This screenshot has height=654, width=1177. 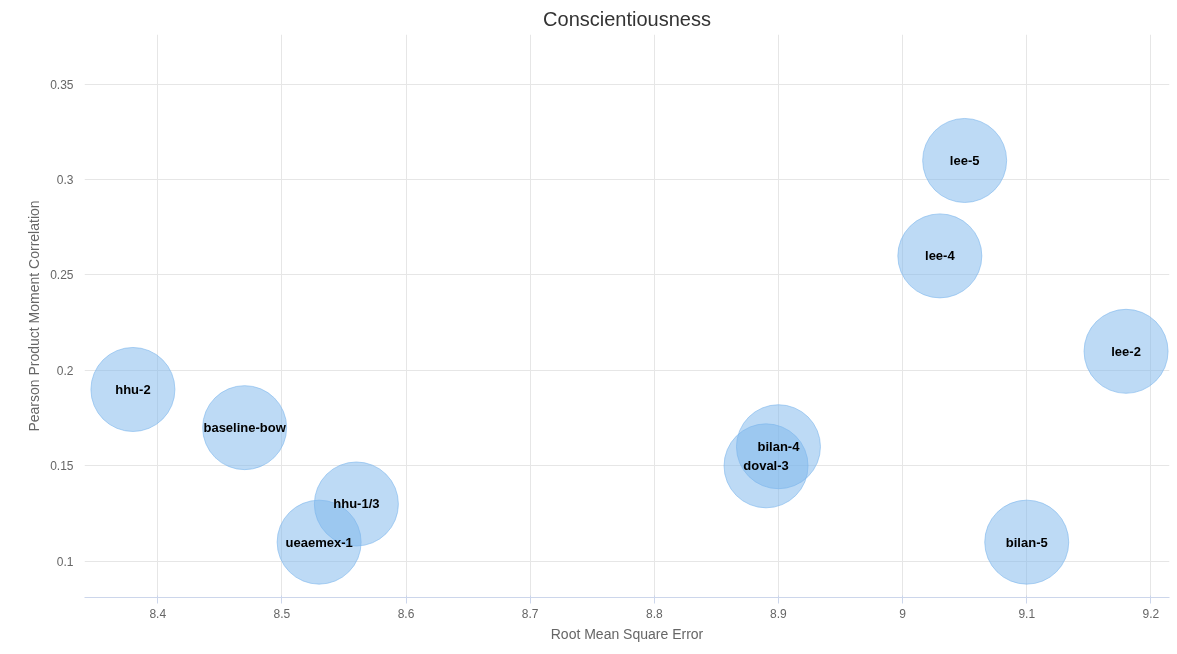 What do you see at coordinates (65, 370) in the screenshot?
I see `y-tick-label: 0.2` at bounding box center [65, 370].